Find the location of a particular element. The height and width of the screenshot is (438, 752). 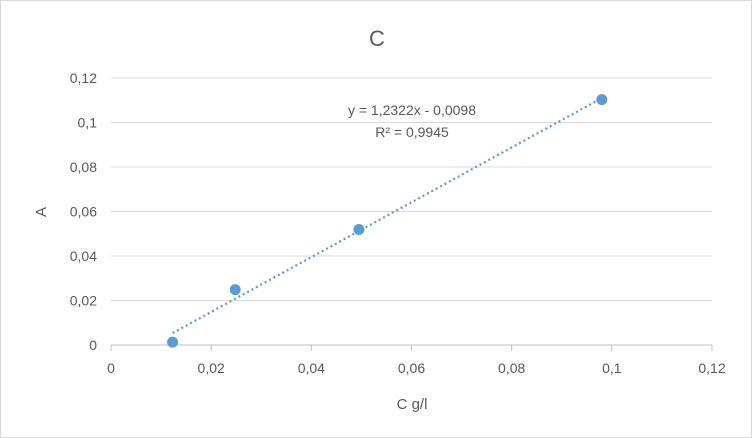

x-tick-label: 0,06 is located at coordinates (411, 368).